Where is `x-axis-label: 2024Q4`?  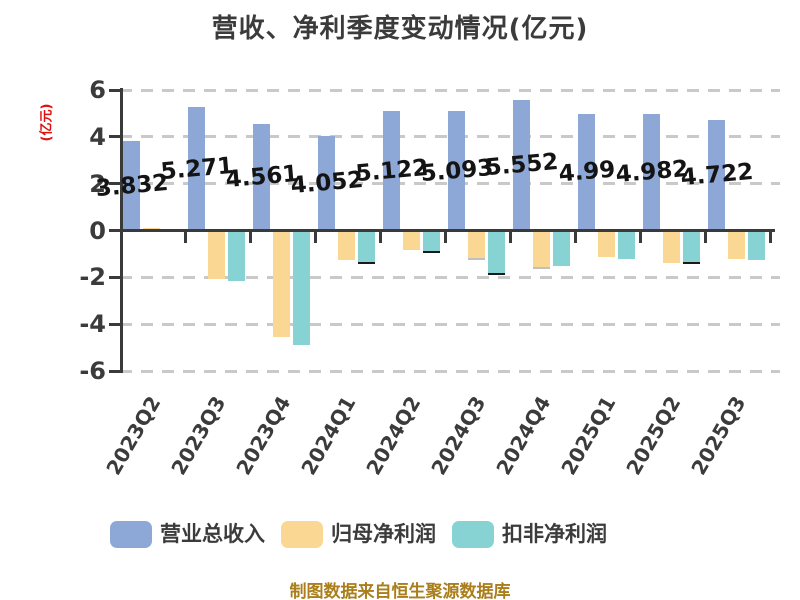 x-axis-label: 2024Q4 is located at coordinates (523, 435).